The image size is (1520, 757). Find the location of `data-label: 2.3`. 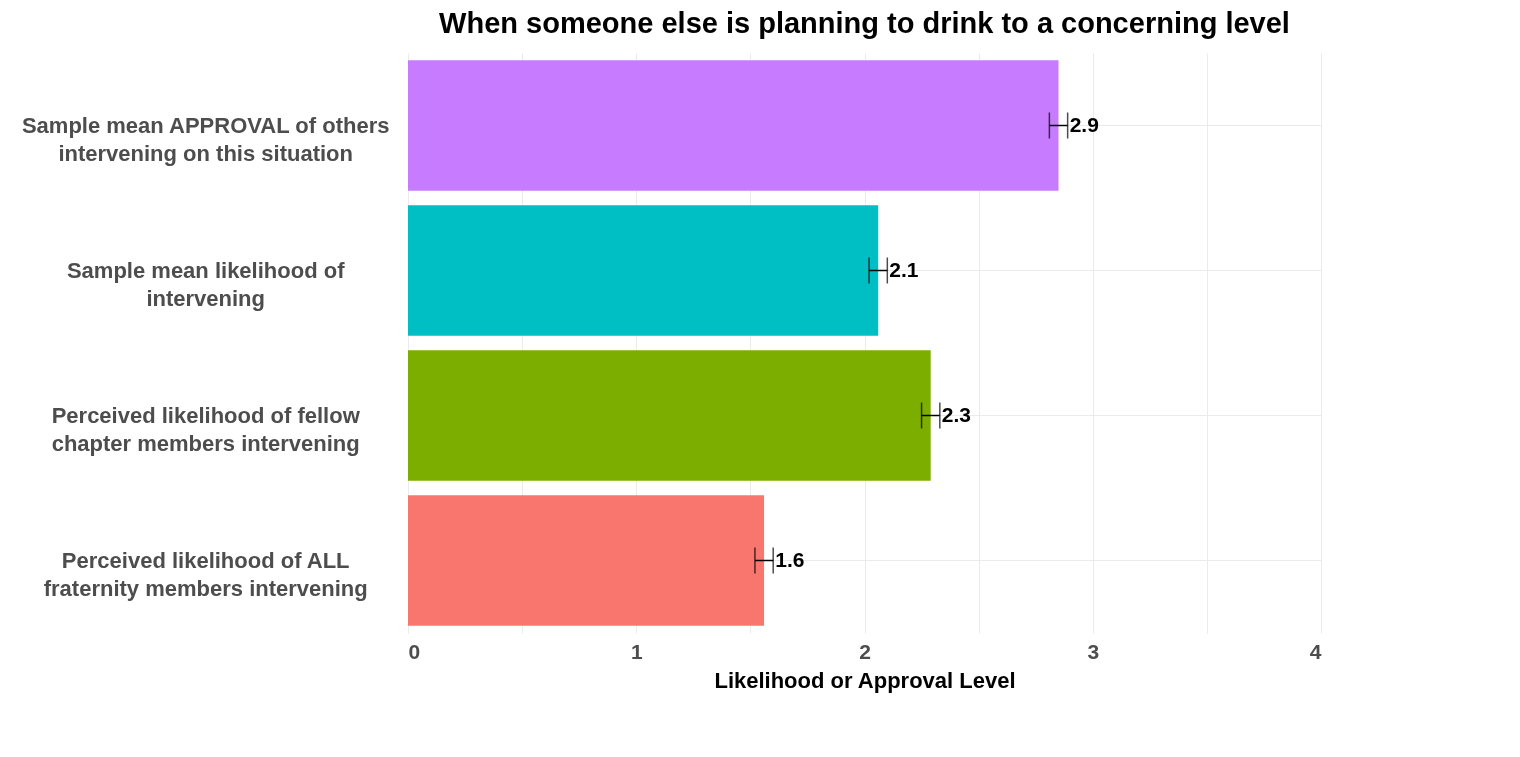

data-label: 2.3 is located at coordinates (956, 414).